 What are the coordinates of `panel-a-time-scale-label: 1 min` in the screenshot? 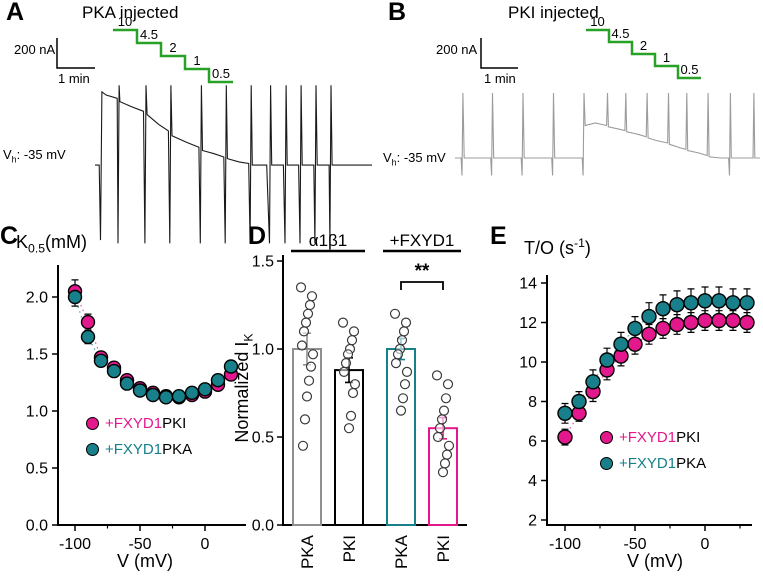 It's located at (74, 78).